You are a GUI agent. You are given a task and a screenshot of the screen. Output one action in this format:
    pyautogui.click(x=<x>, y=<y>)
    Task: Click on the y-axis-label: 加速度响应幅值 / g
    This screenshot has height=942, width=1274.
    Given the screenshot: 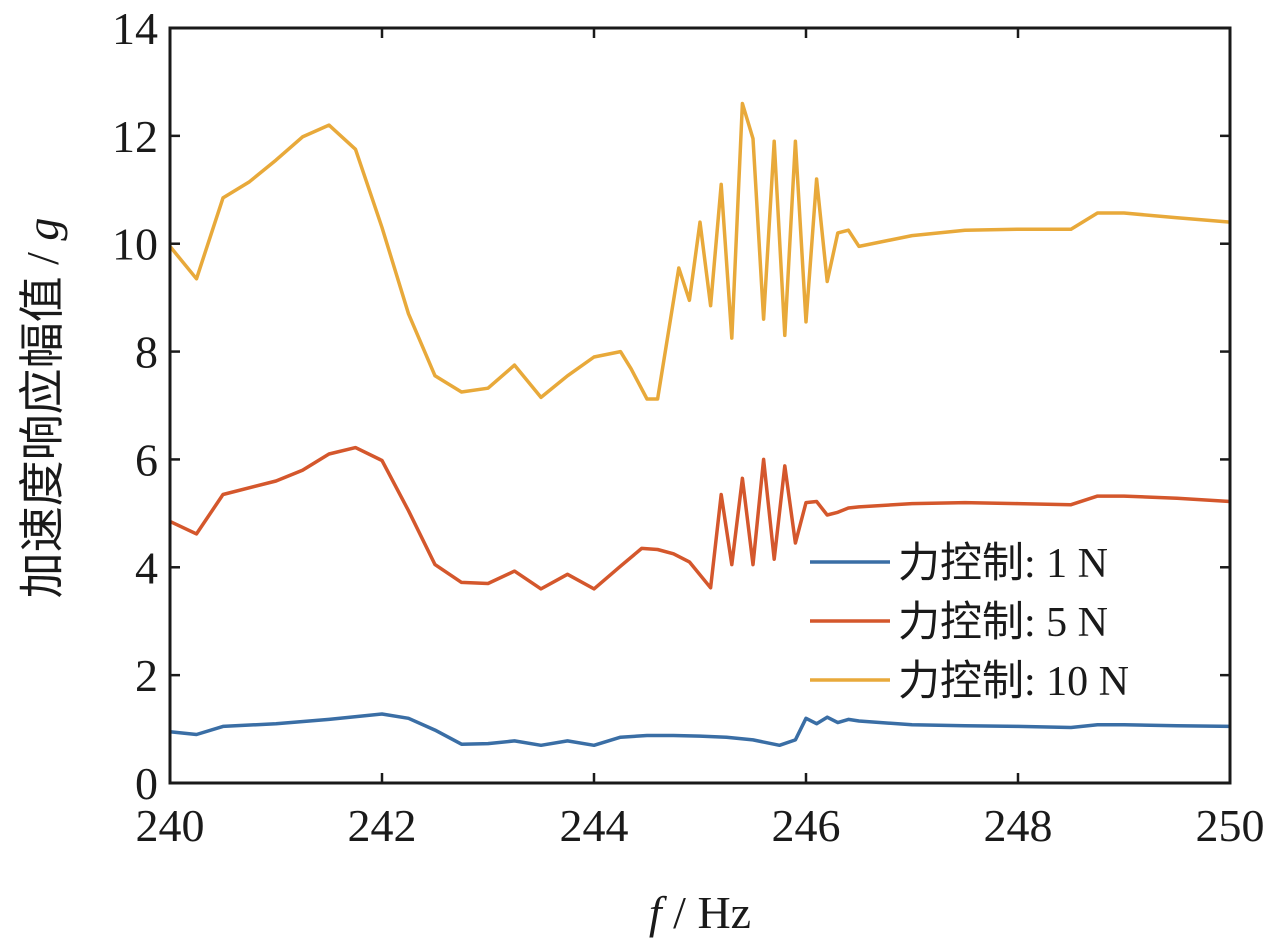 What is the action you would take?
    pyautogui.click(x=42, y=408)
    